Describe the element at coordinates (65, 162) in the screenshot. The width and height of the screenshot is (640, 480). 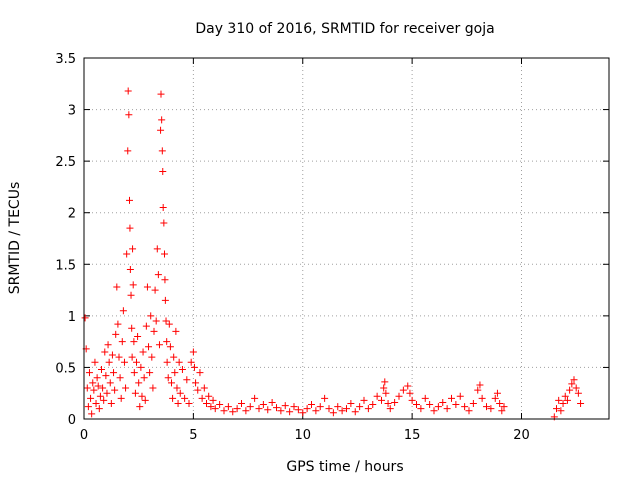
I see `y-tick-label: 2.5` at that location.